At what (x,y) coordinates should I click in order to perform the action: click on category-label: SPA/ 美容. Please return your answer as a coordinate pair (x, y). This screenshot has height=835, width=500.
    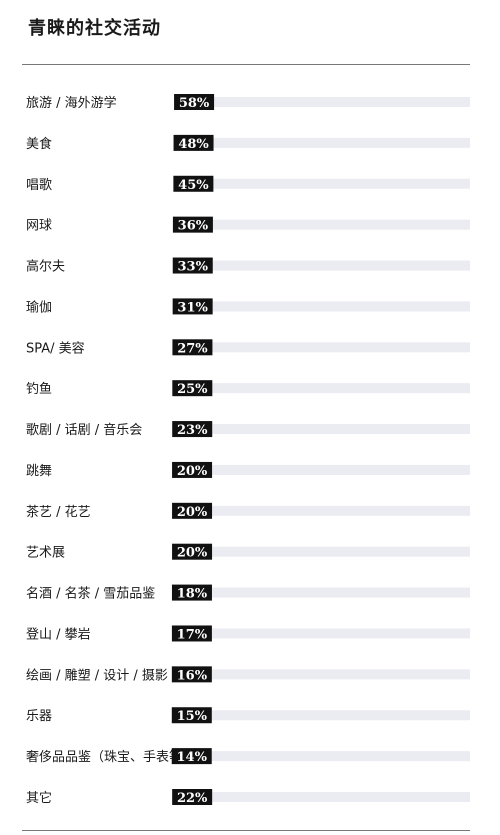
    Looking at the image, I should click on (55, 348).